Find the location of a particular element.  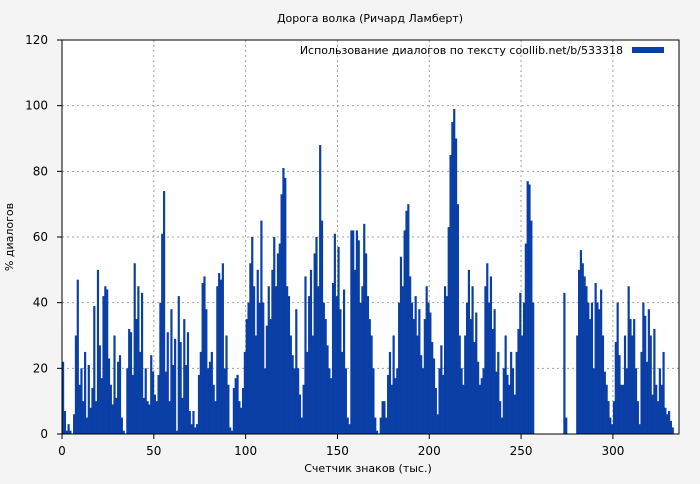

x-tick-label: 250 is located at coordinates (521, 451).